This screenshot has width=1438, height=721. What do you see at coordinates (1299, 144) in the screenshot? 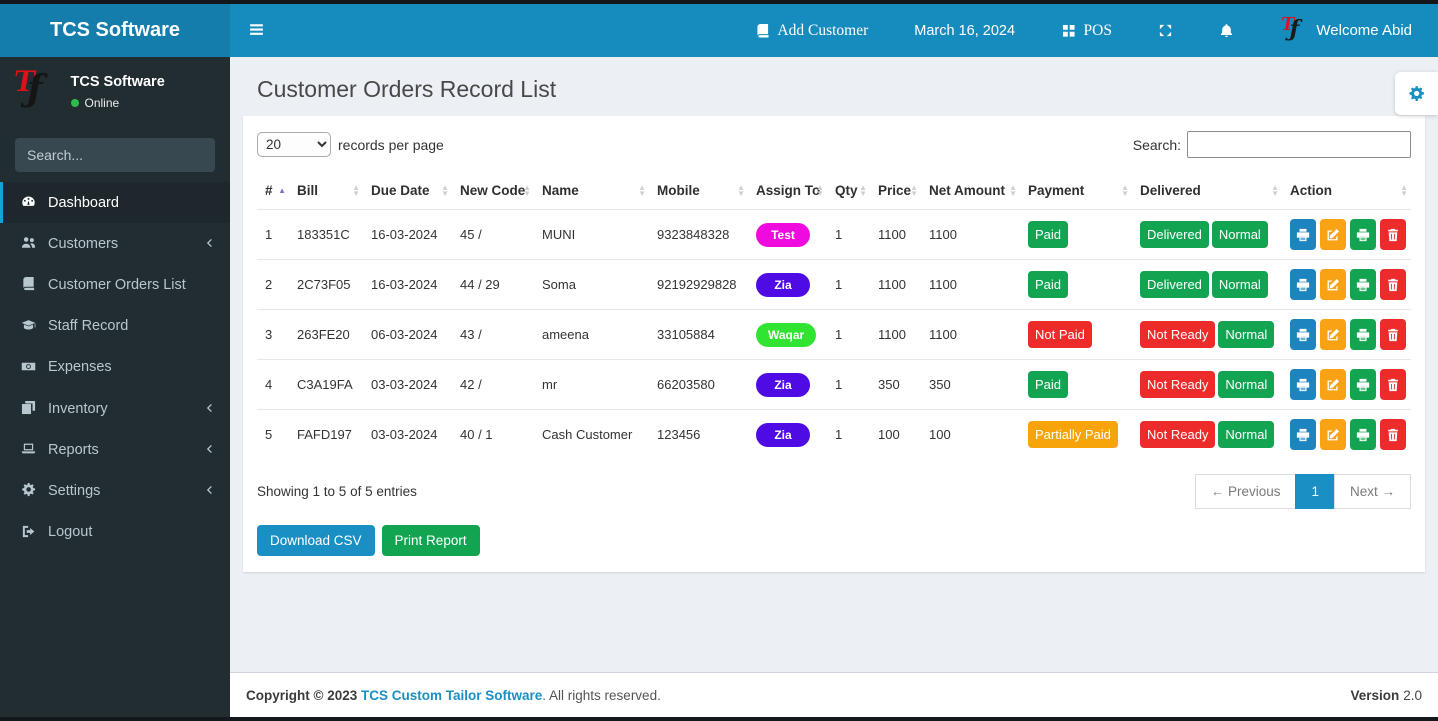
I see `table-search-input` at bounding box center [1299, 144].